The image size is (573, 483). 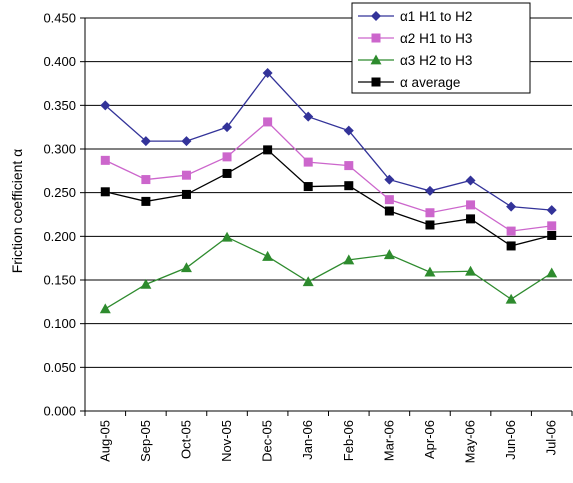 I want to click on legend-item: α2 H1 to H3, so click(x=415, y=38).